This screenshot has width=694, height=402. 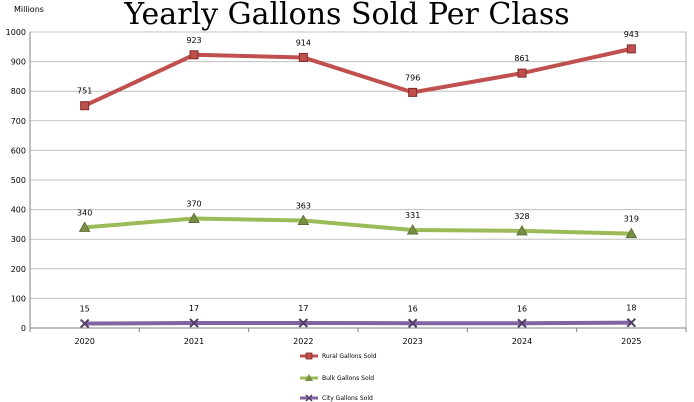 I want to click on x-tick-label: 2021, so click(x=194, y=341).